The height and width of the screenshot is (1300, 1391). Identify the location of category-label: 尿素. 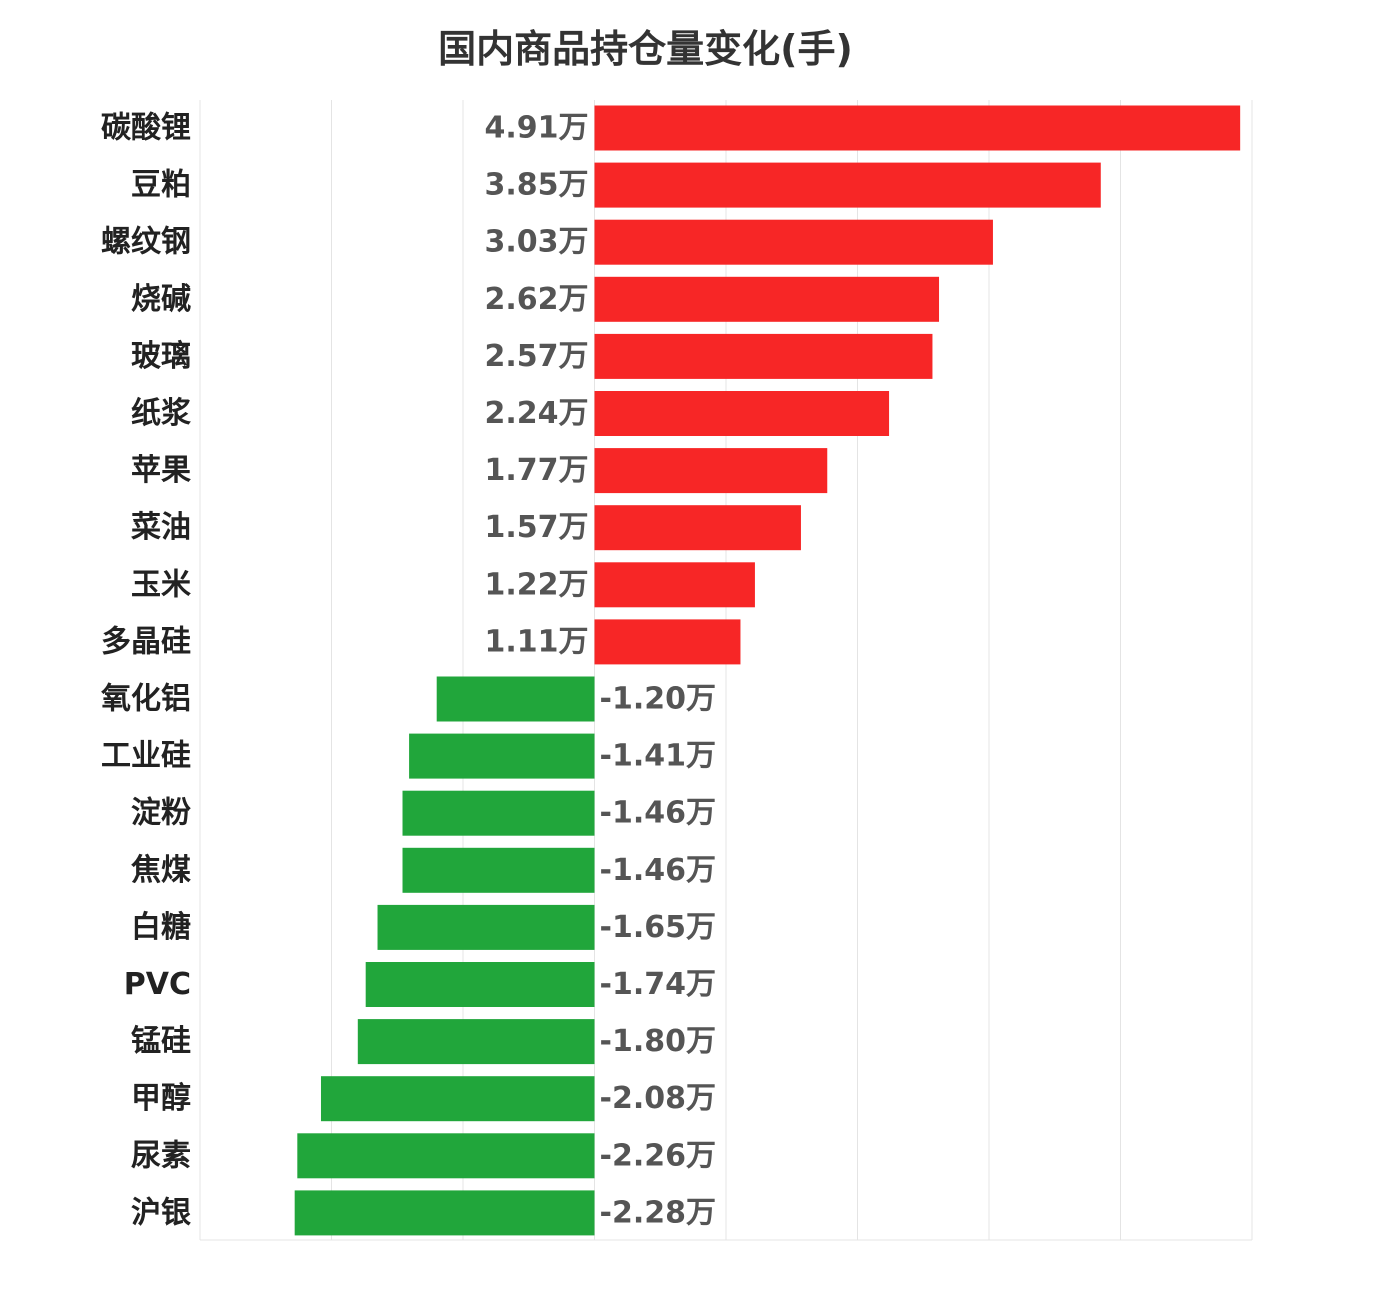
(161, 1155).